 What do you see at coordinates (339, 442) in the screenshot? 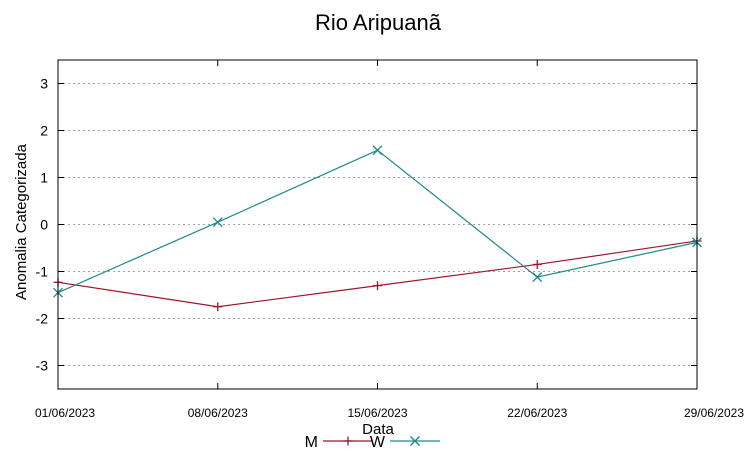
I see `legend-item-m: M` at bounding box center [339, 442].